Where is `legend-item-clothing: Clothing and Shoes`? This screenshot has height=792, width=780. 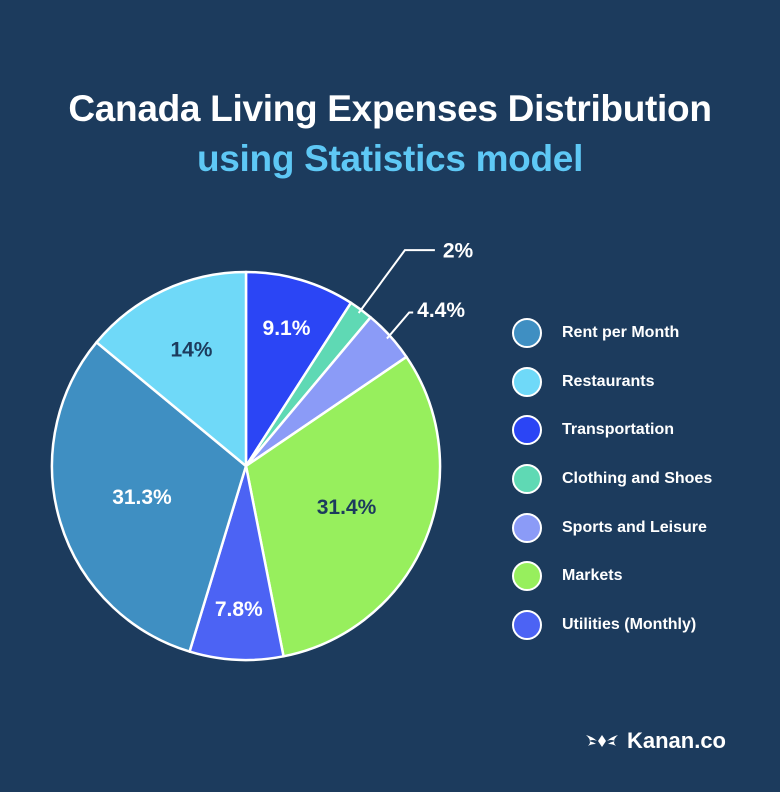 legend-item-clothing: Clothing and Shoes is located at coordinates (612, 479).